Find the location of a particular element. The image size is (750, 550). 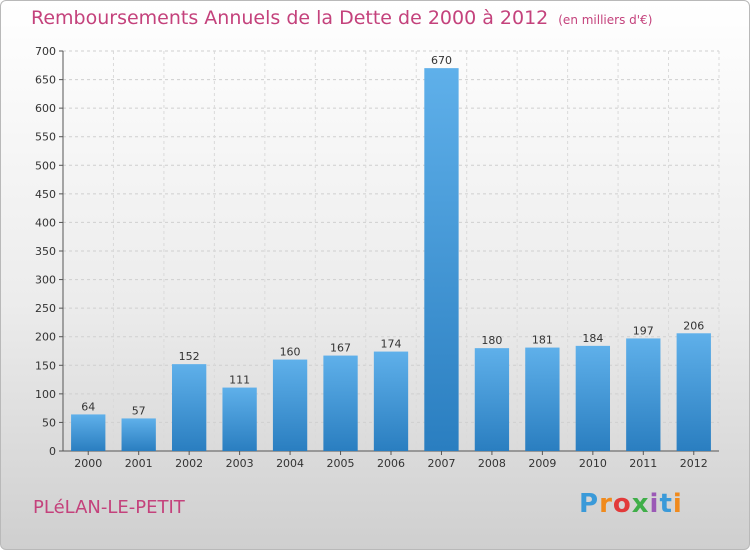

logo-letter: t is located at coordinates (666, 504).